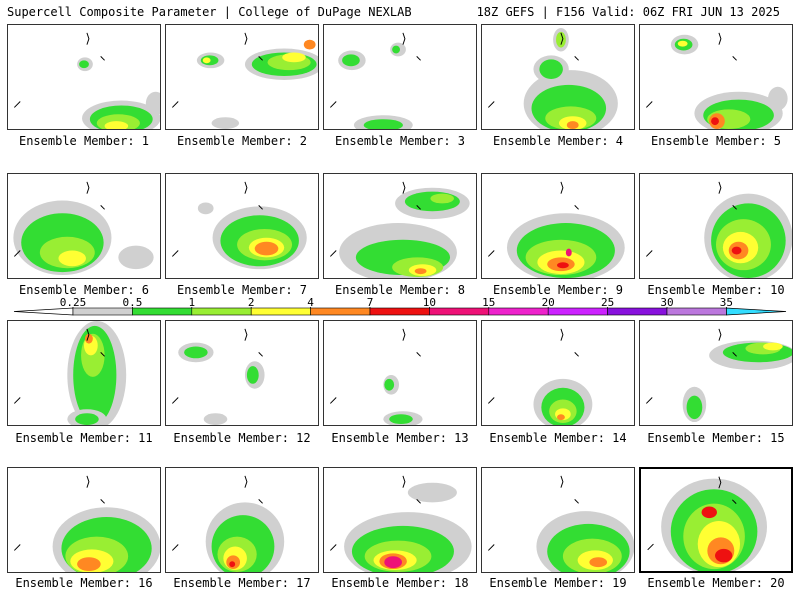  What do you see at coordinates (310, 303) in the screenshot?
I see `scale-tick-label: 4` at bounding box center [310, 303].